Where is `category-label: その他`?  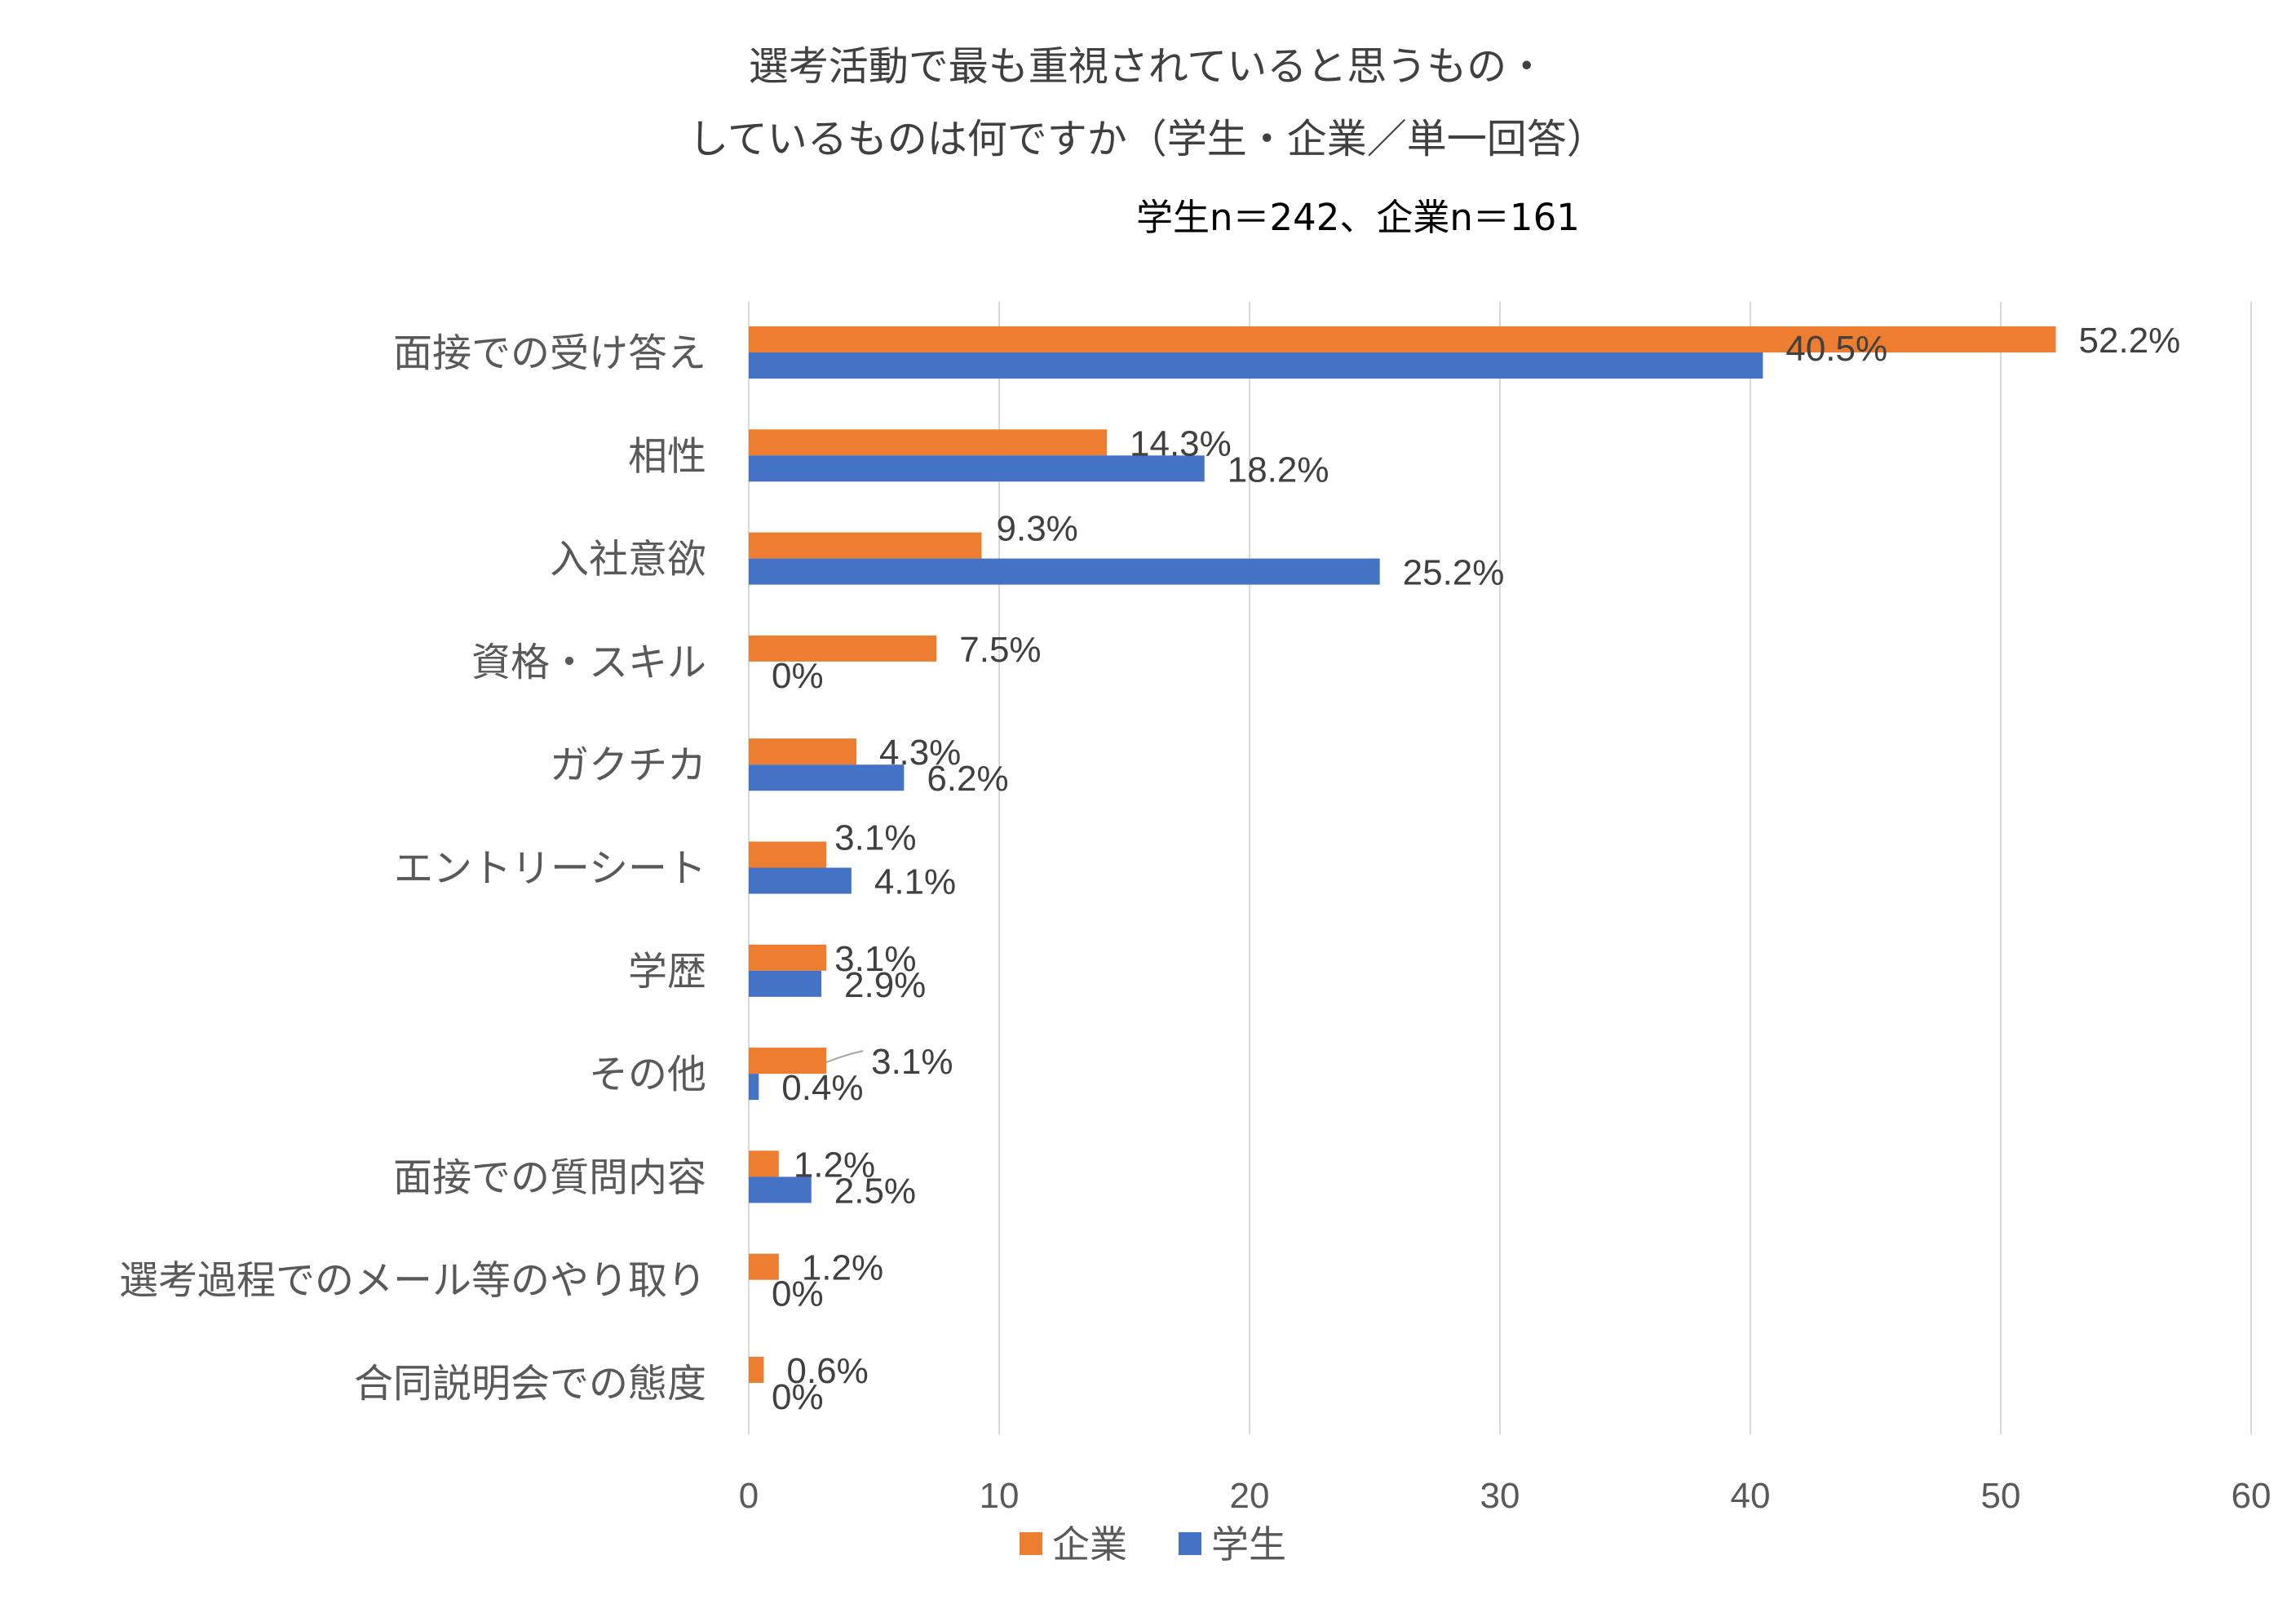
category-label: その他 is located at coordinates (648, 1074).